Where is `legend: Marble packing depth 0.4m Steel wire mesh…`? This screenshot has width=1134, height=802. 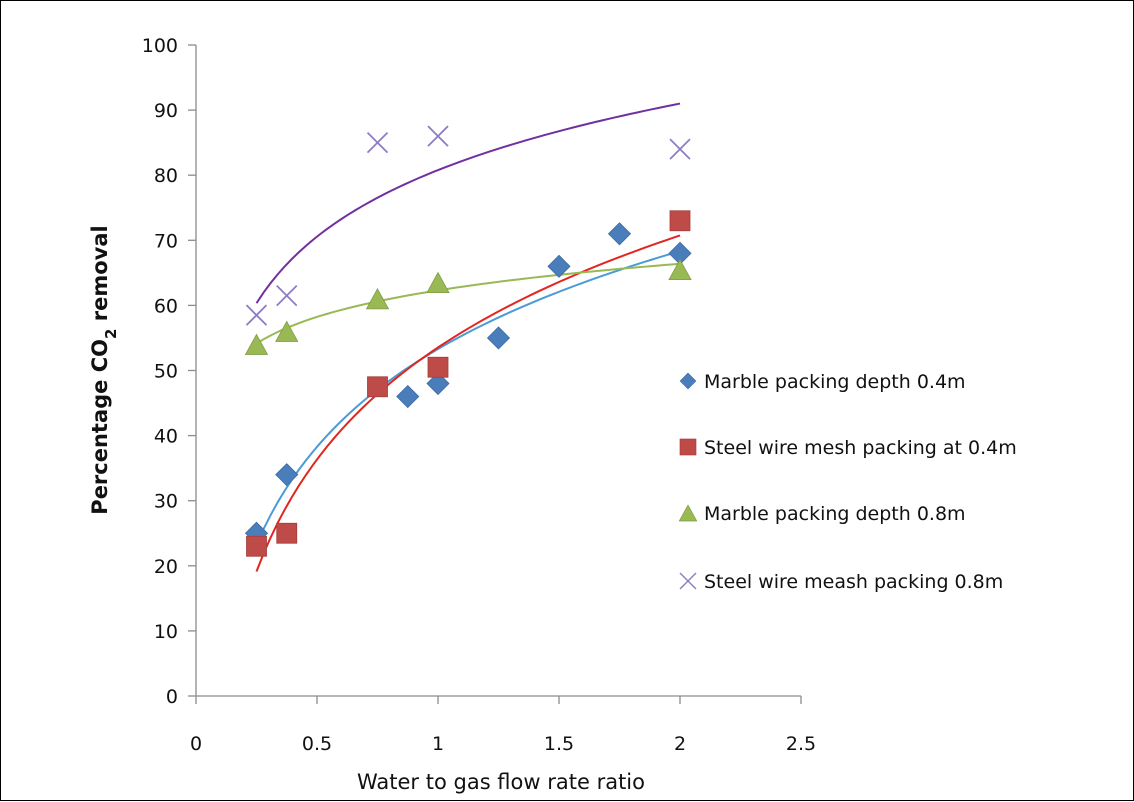 legend: Marble packing depth 0.4m Steel wire mesh… is located at coordinates (847, 482).